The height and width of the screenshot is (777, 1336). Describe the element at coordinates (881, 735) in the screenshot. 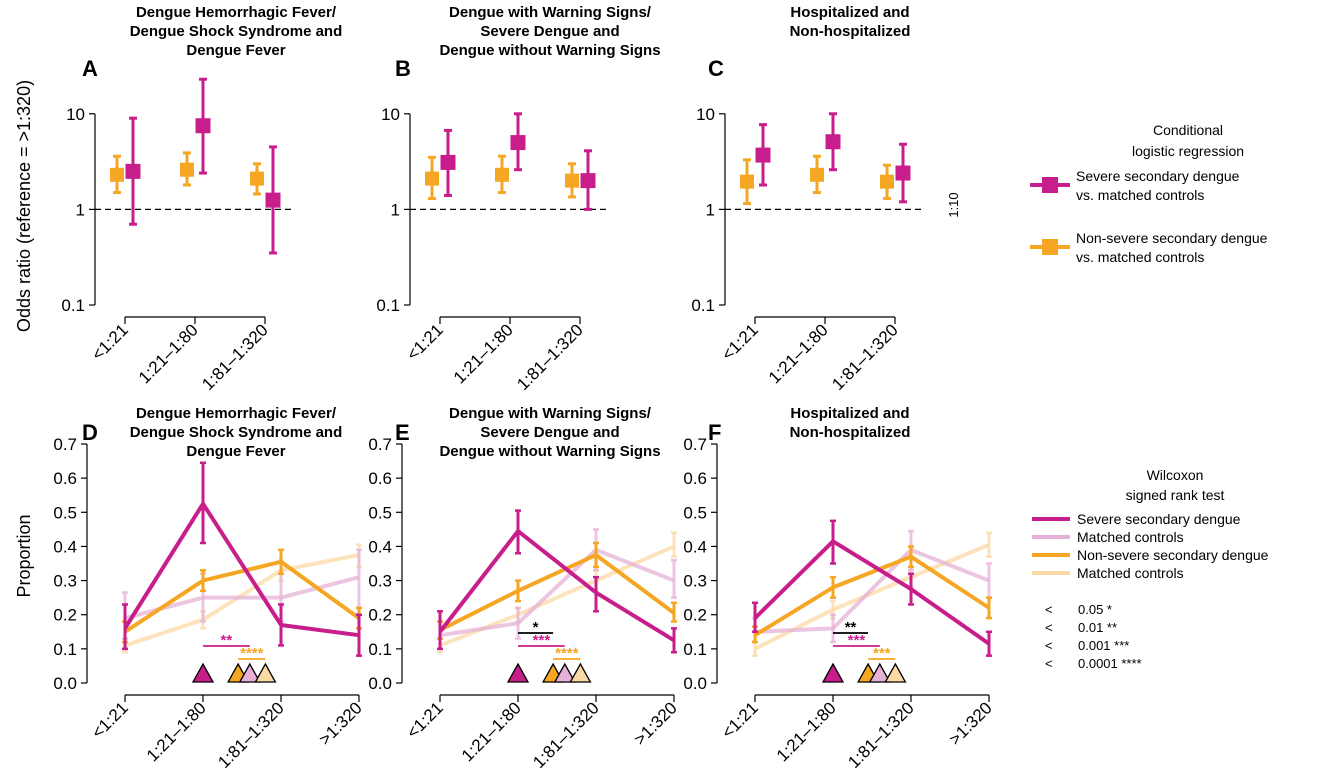

I see `panel-F-x-tick-label: 1:81–1:320` at that location.